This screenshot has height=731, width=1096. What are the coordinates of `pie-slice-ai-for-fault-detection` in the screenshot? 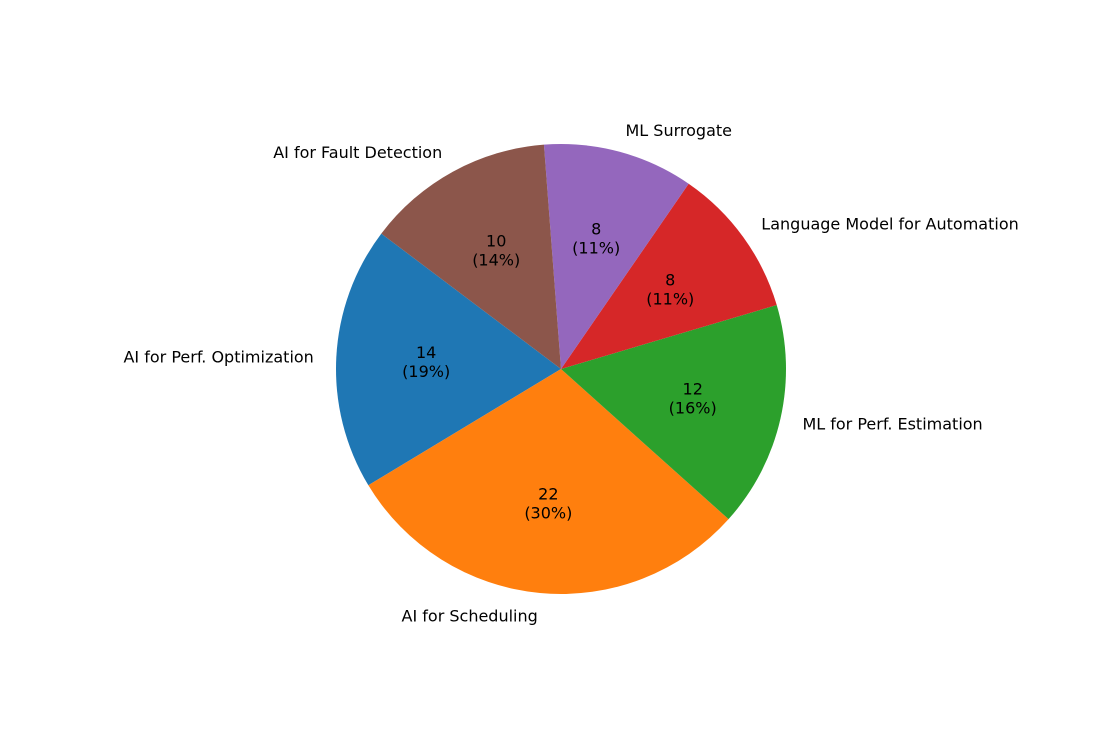 It's located at (471, 256).